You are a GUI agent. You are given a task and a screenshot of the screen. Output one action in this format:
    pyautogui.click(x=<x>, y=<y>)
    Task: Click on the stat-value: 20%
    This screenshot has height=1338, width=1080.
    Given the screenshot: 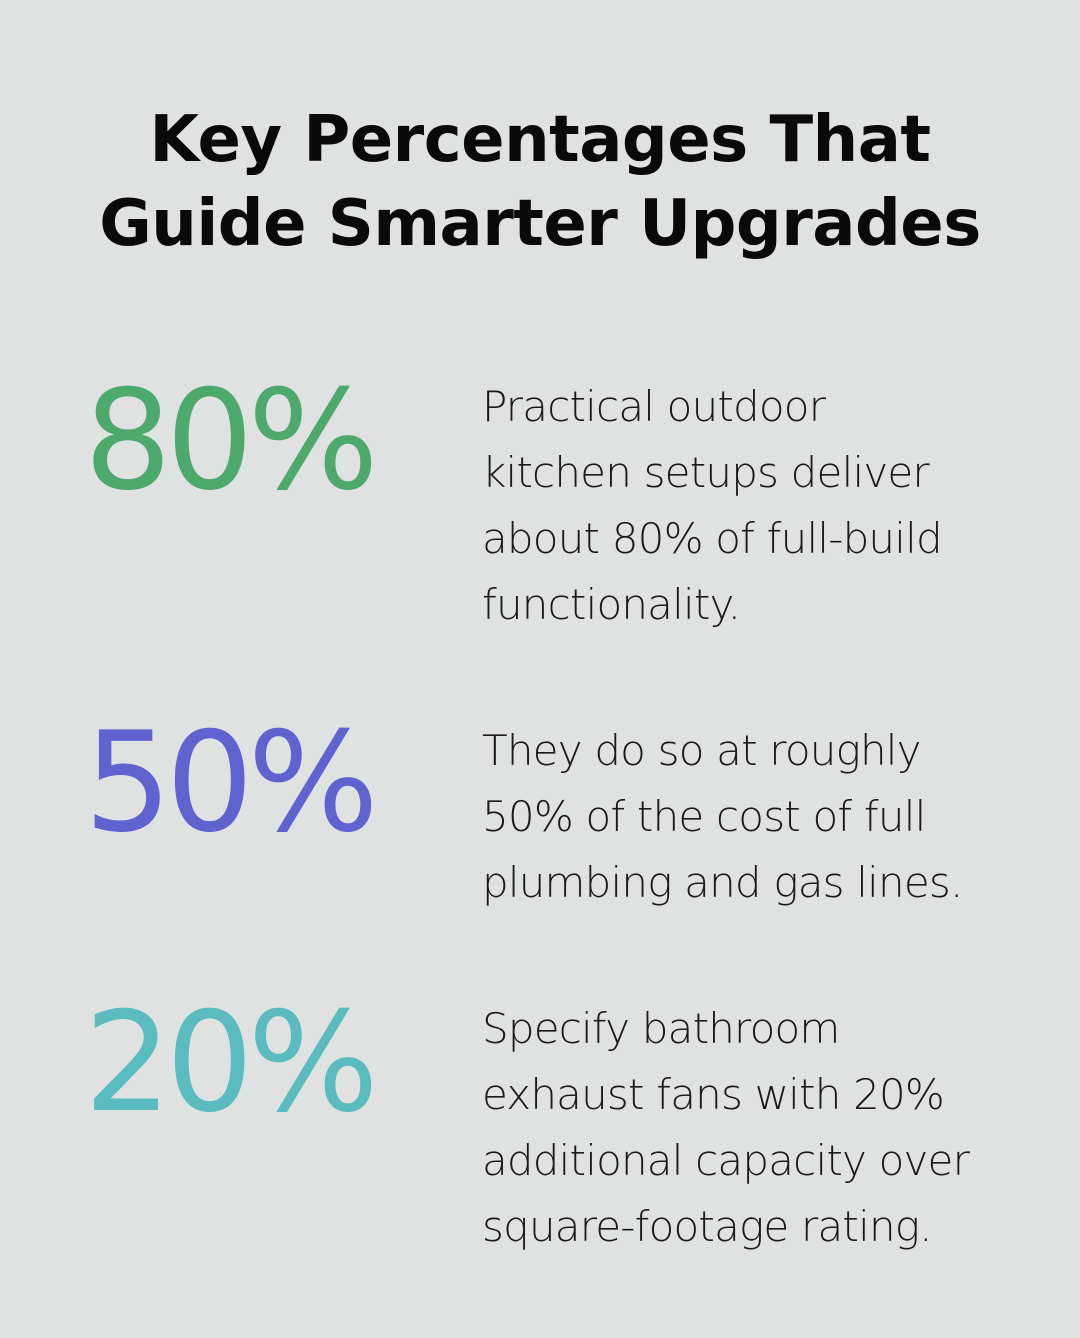 What is the action you would take?
    pyautogui.click(x=231, y=1062)
    